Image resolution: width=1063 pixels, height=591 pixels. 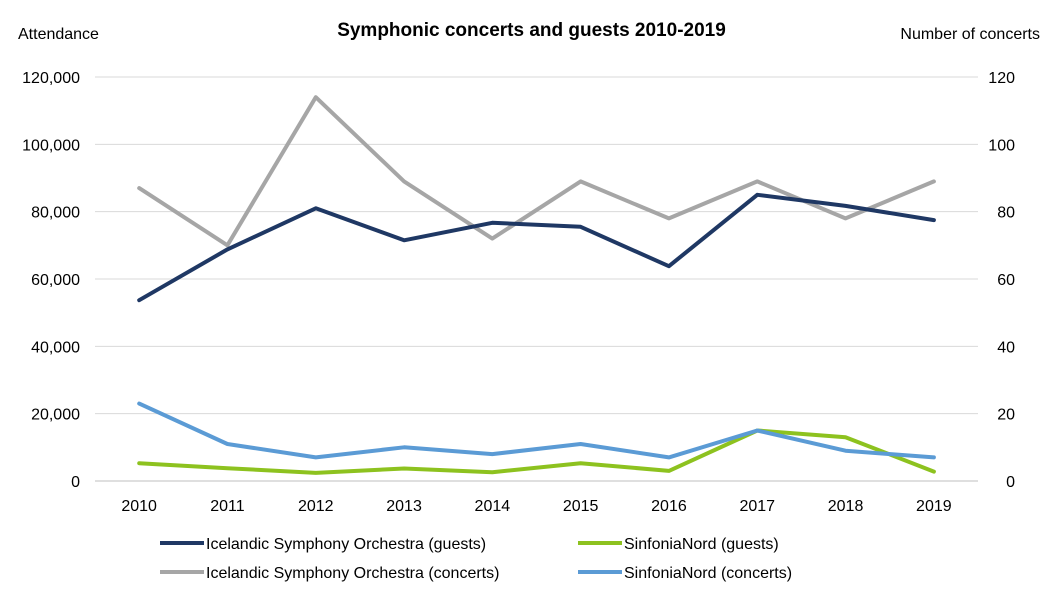 I want to click on legend-label: SinfoniaNord (guests), so click(x=701, y=544).